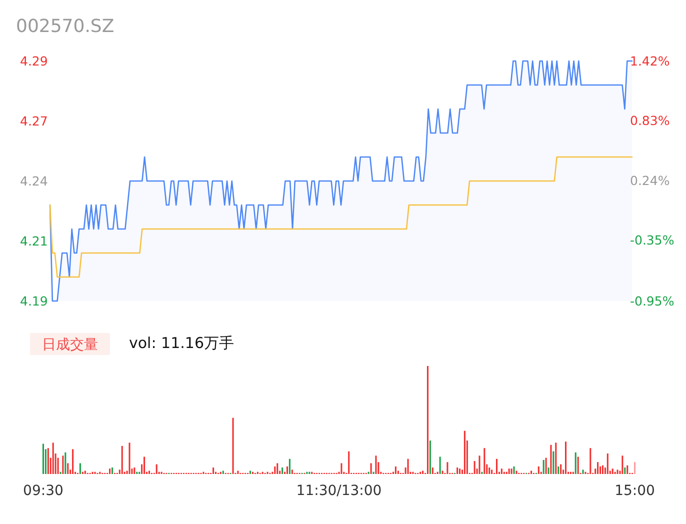  I want to click on y-tick-label: 4.24, so click(34, 181).